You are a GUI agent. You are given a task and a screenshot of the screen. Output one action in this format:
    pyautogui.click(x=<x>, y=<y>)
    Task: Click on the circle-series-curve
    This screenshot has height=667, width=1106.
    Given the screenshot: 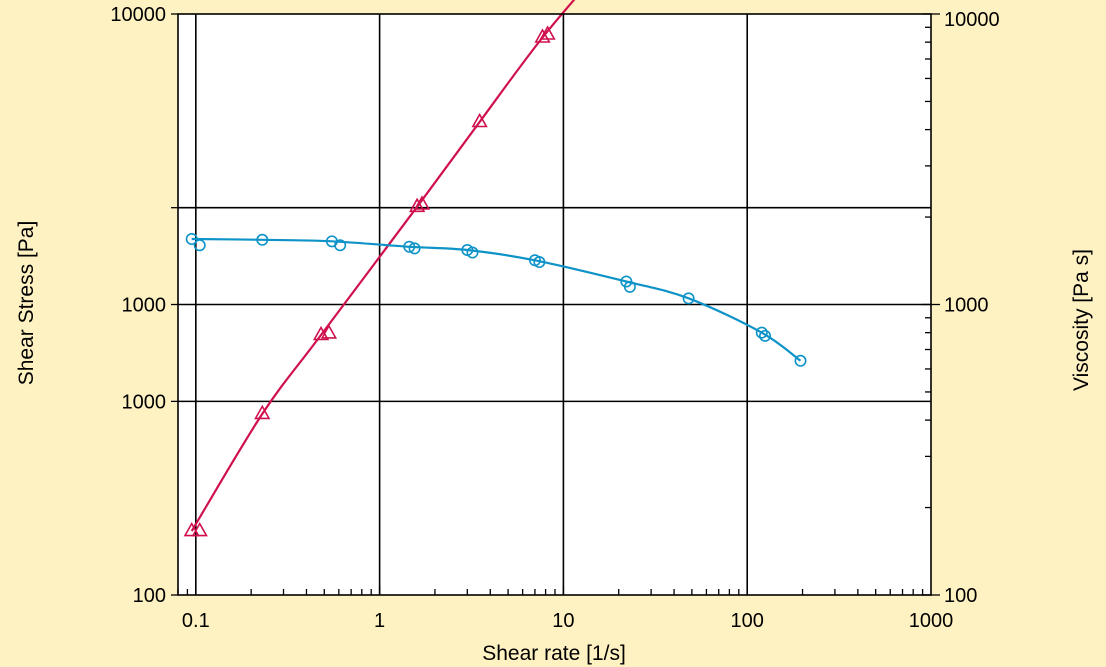 What is the action you would take?
    pyautogui.click(x=496, y=299)
    